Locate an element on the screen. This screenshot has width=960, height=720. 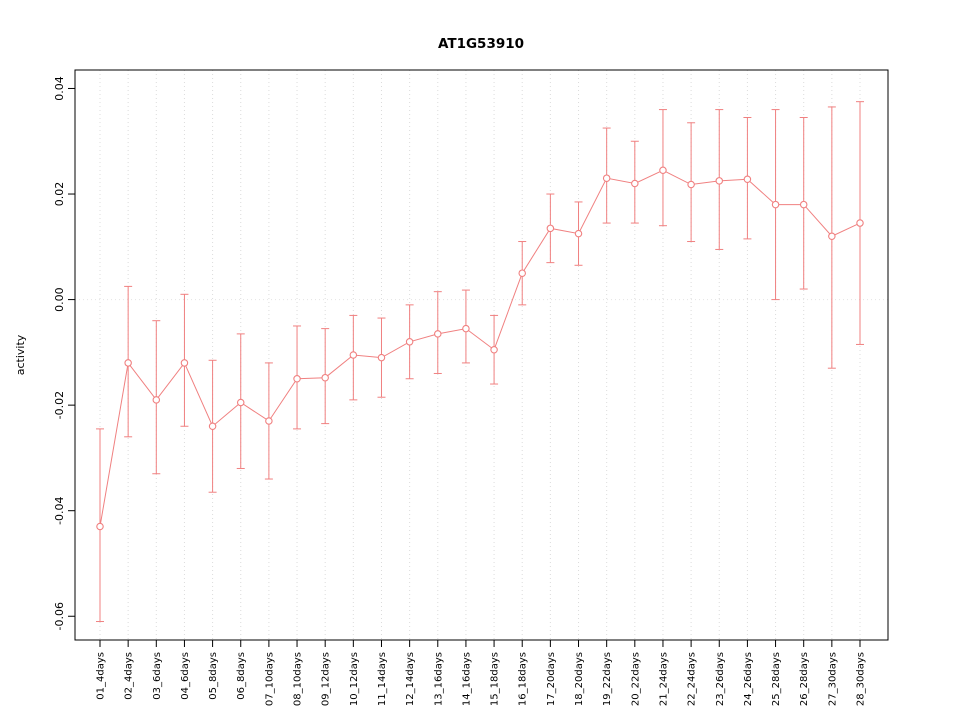
y-tick-label: 0.00 is located at coordinates (59, 299).